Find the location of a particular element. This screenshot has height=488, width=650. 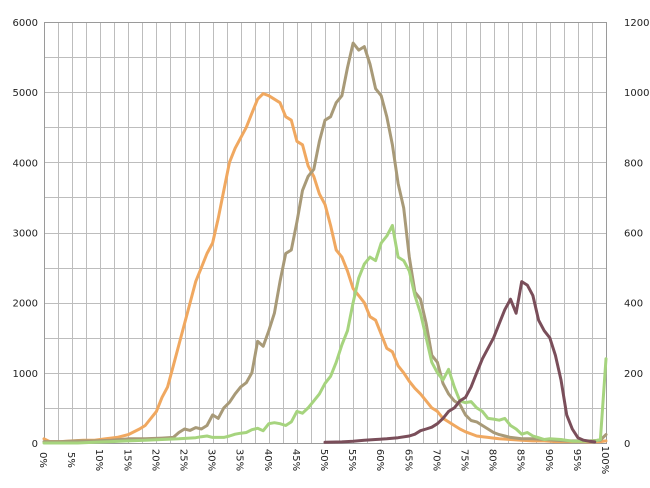

x-tick-label: 100% is located at coordinates (604, 460).